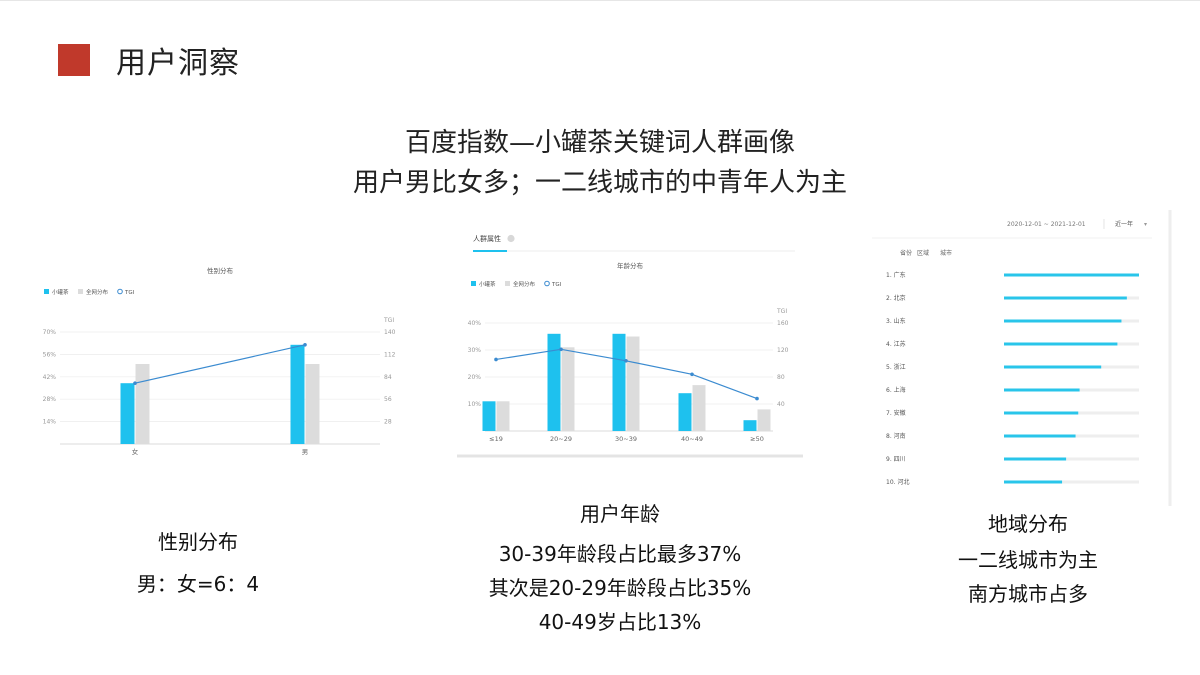  I want to click on region-tab: 区域, so click(923, 253).